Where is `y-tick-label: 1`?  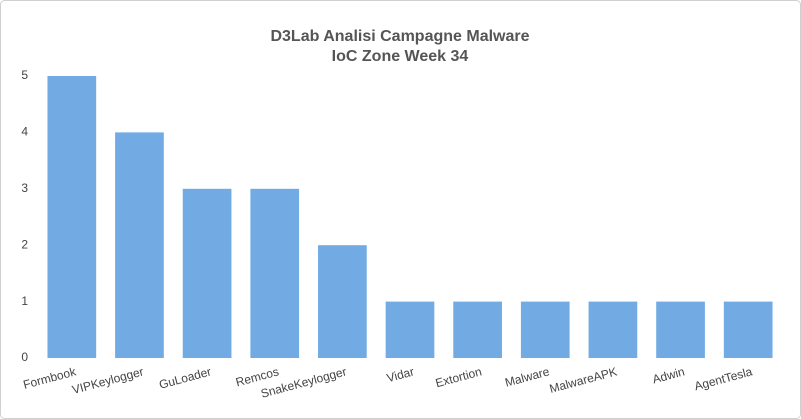
y-tick-label: 1 is located at coordinates (24, 301).